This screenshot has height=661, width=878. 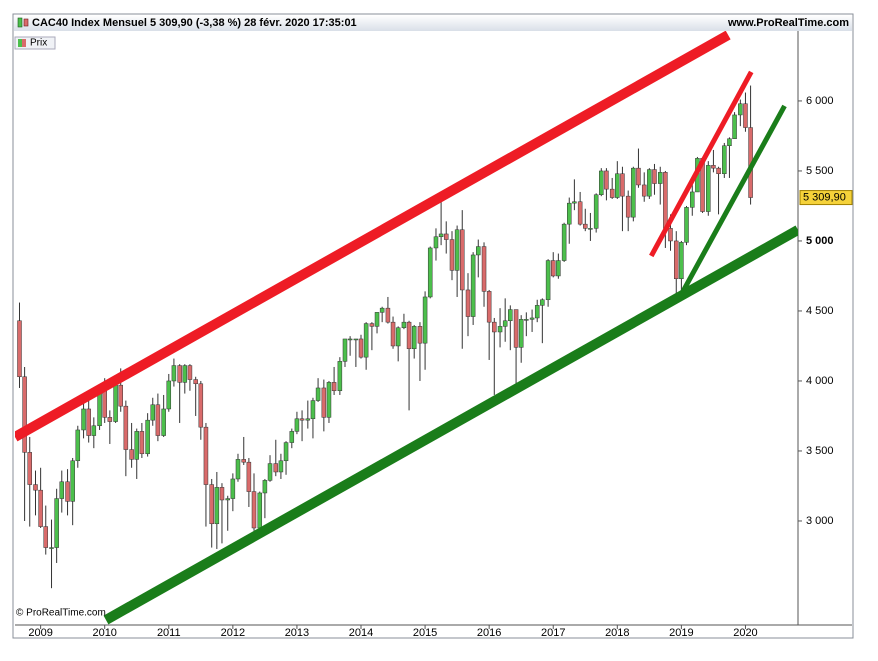 I want to click on last-price-label: 5 309,90, so click(x=824, y=197).